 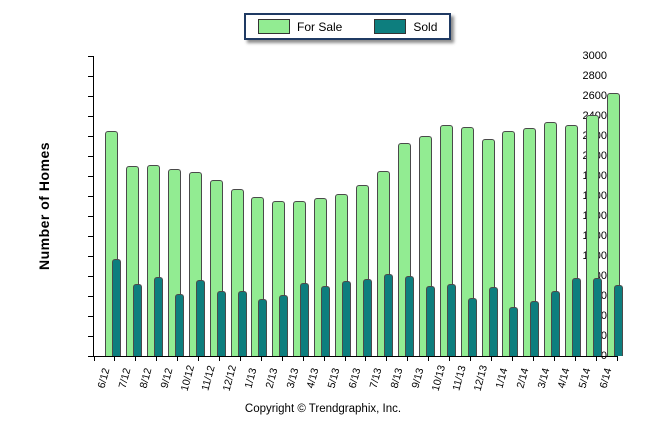 I want to click on x-tick-label: 2/13, so click(x=271, y=378).